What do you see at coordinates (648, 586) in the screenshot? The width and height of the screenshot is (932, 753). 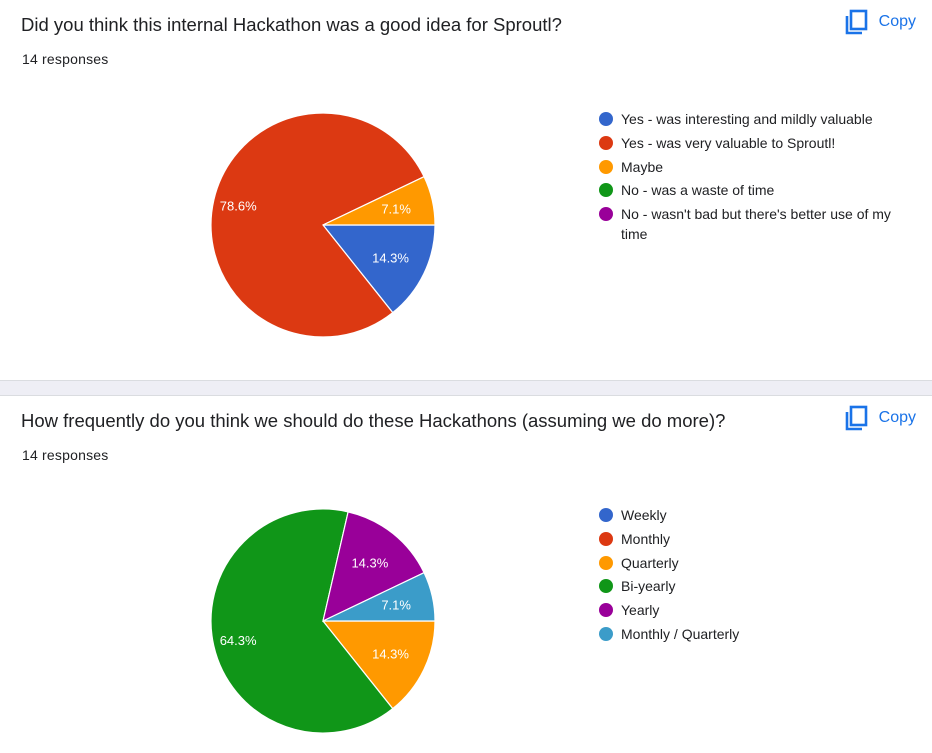 I see `legend-label: Bi-yearly` at bounding box center [648, 586].